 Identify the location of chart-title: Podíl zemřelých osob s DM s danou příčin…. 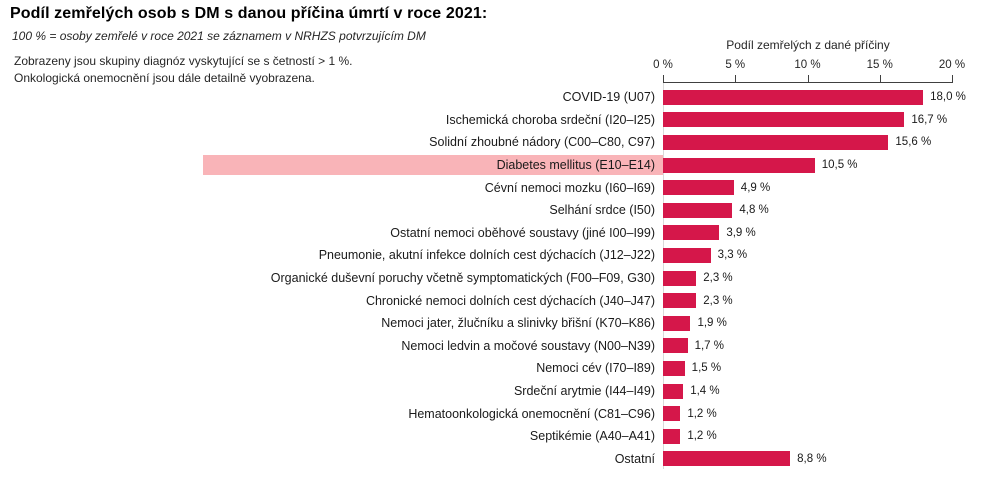
(249, 13).